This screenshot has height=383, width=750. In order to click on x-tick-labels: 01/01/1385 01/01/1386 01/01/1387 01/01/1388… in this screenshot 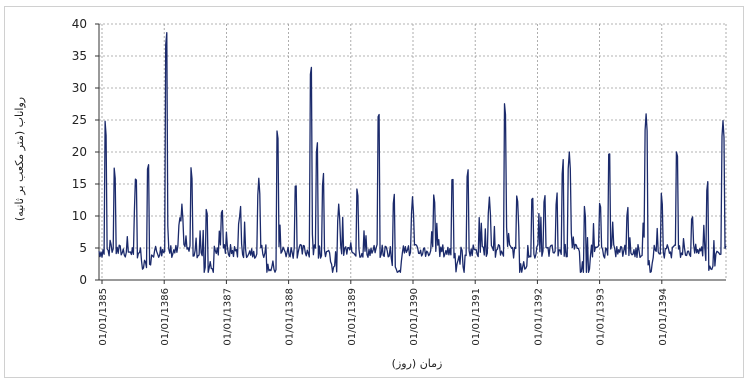, I will do `click(383, 313)`.